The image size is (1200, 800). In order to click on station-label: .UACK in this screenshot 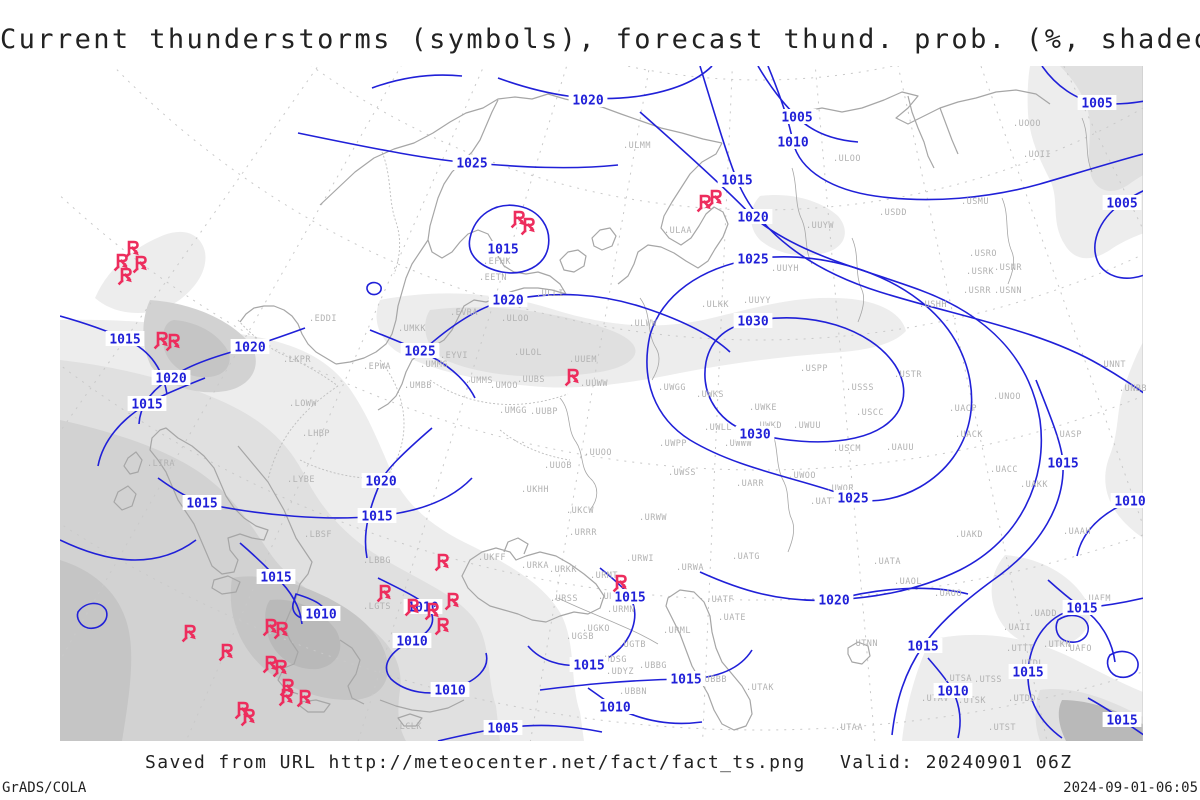, I will do `click(969, 435)`.